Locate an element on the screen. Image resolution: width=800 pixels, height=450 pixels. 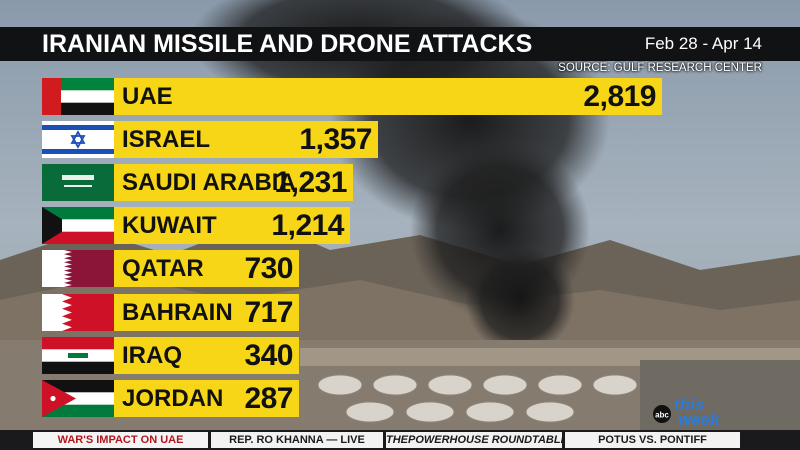
value-label-iraq: 340 is located at coordinates (268, 355).